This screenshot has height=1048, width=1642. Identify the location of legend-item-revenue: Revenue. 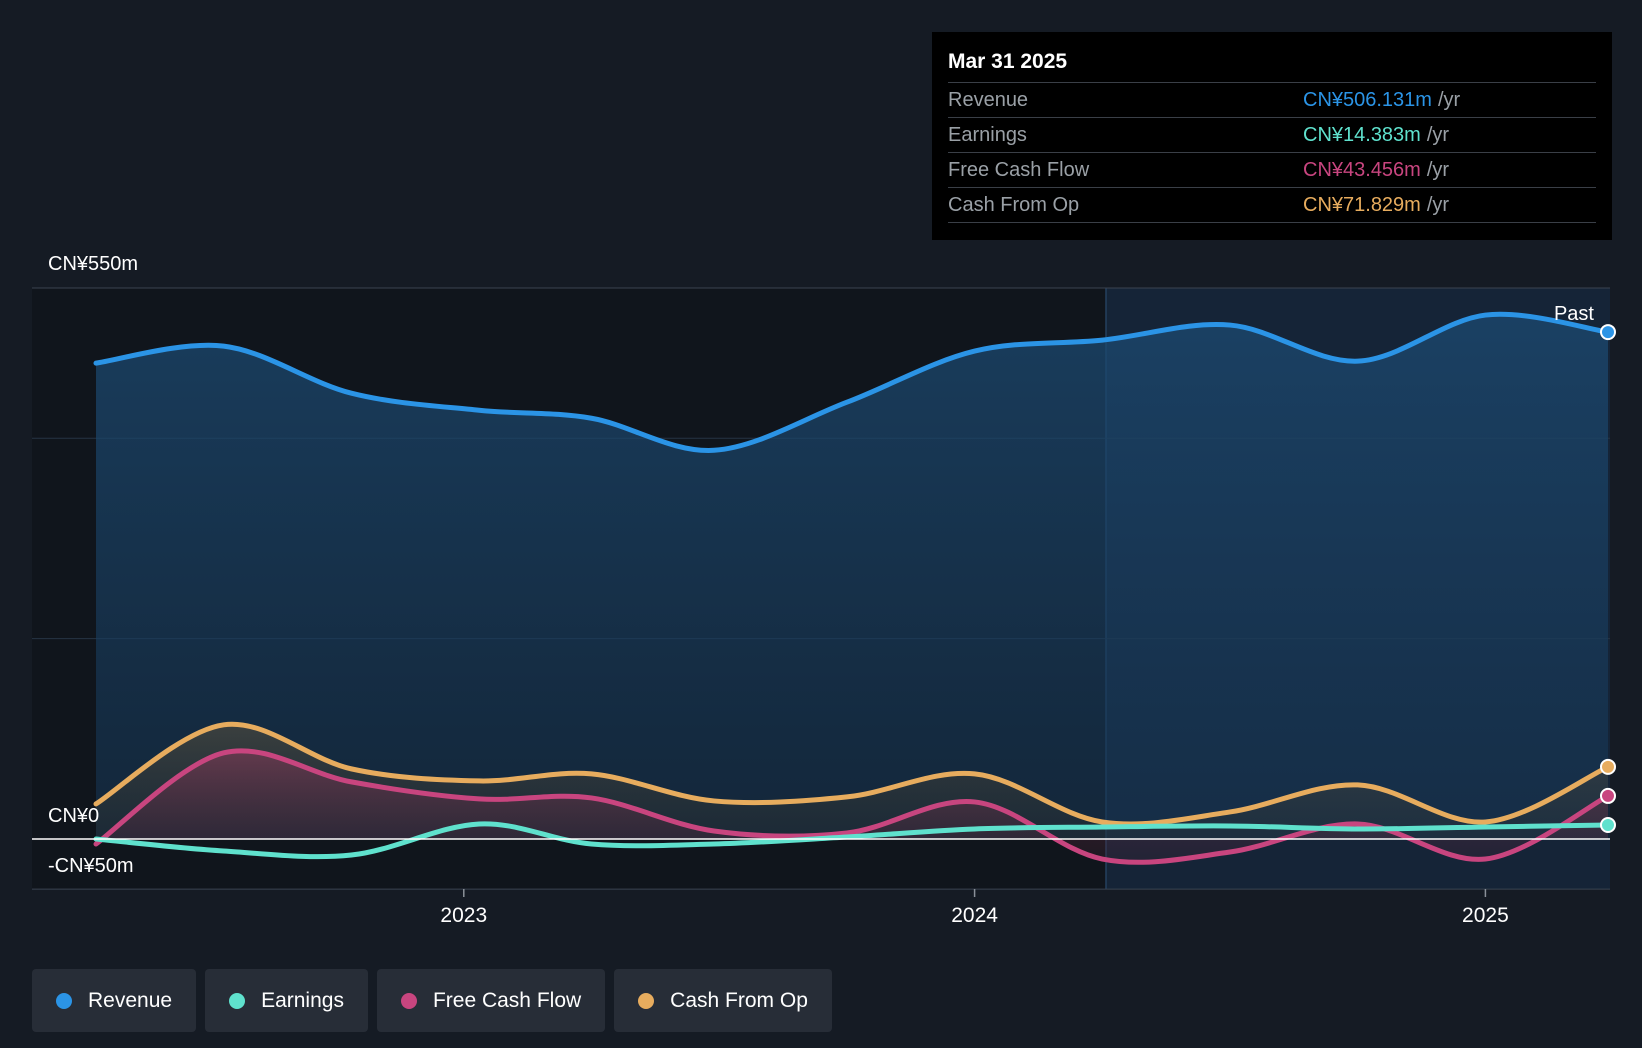
(114, 1000).